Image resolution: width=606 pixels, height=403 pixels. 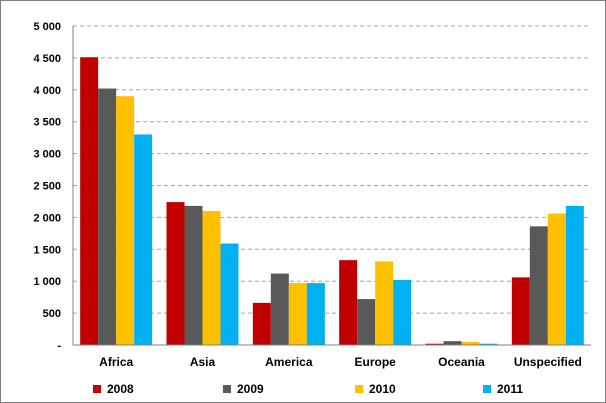 What do you see at coordinates (470, 343) in the screenshot?
I see `bar-oceania-2010` at bounding box center [470, 343].